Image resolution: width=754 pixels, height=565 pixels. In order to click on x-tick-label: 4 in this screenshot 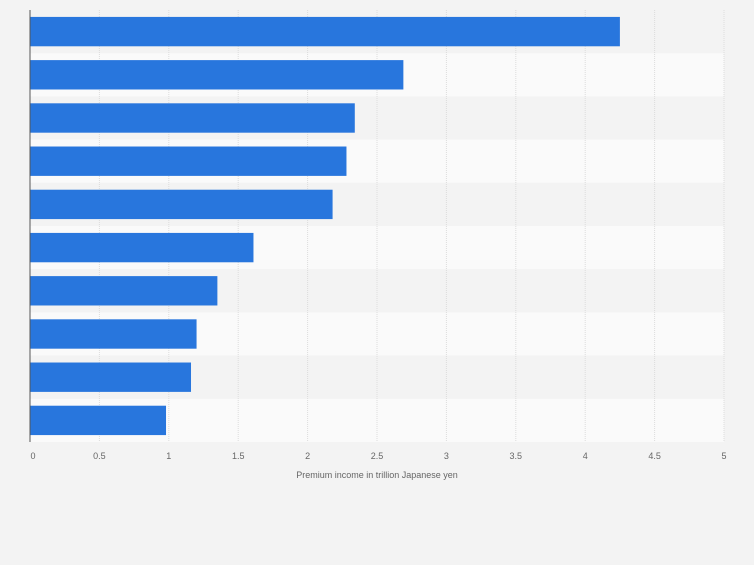, I will do `click(585, 456)`.